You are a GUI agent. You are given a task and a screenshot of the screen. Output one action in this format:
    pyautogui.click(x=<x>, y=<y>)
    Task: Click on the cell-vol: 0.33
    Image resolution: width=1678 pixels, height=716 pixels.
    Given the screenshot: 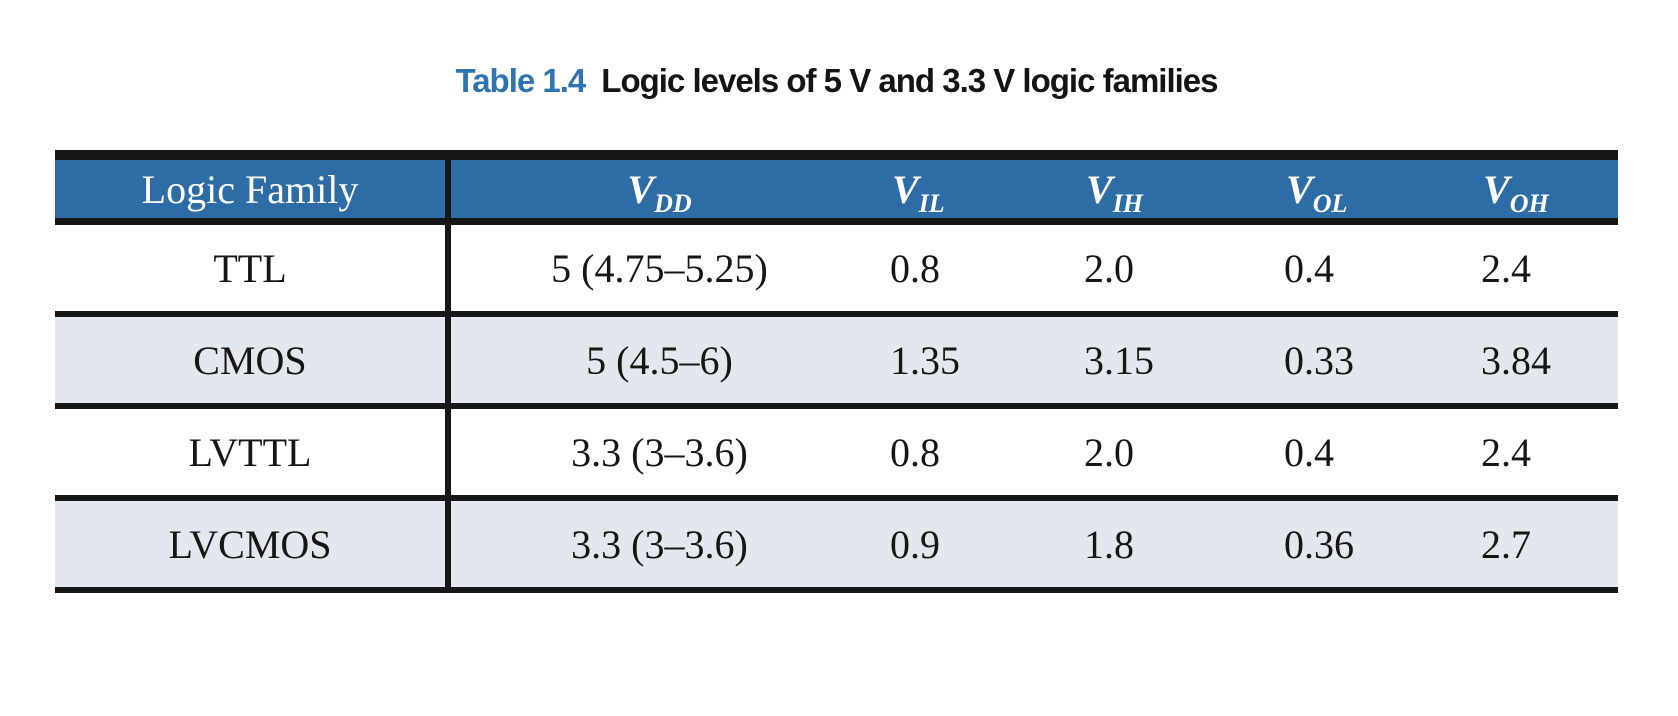 What is the action you would take?
    pyautogui.click(x=1360, y=361)
    